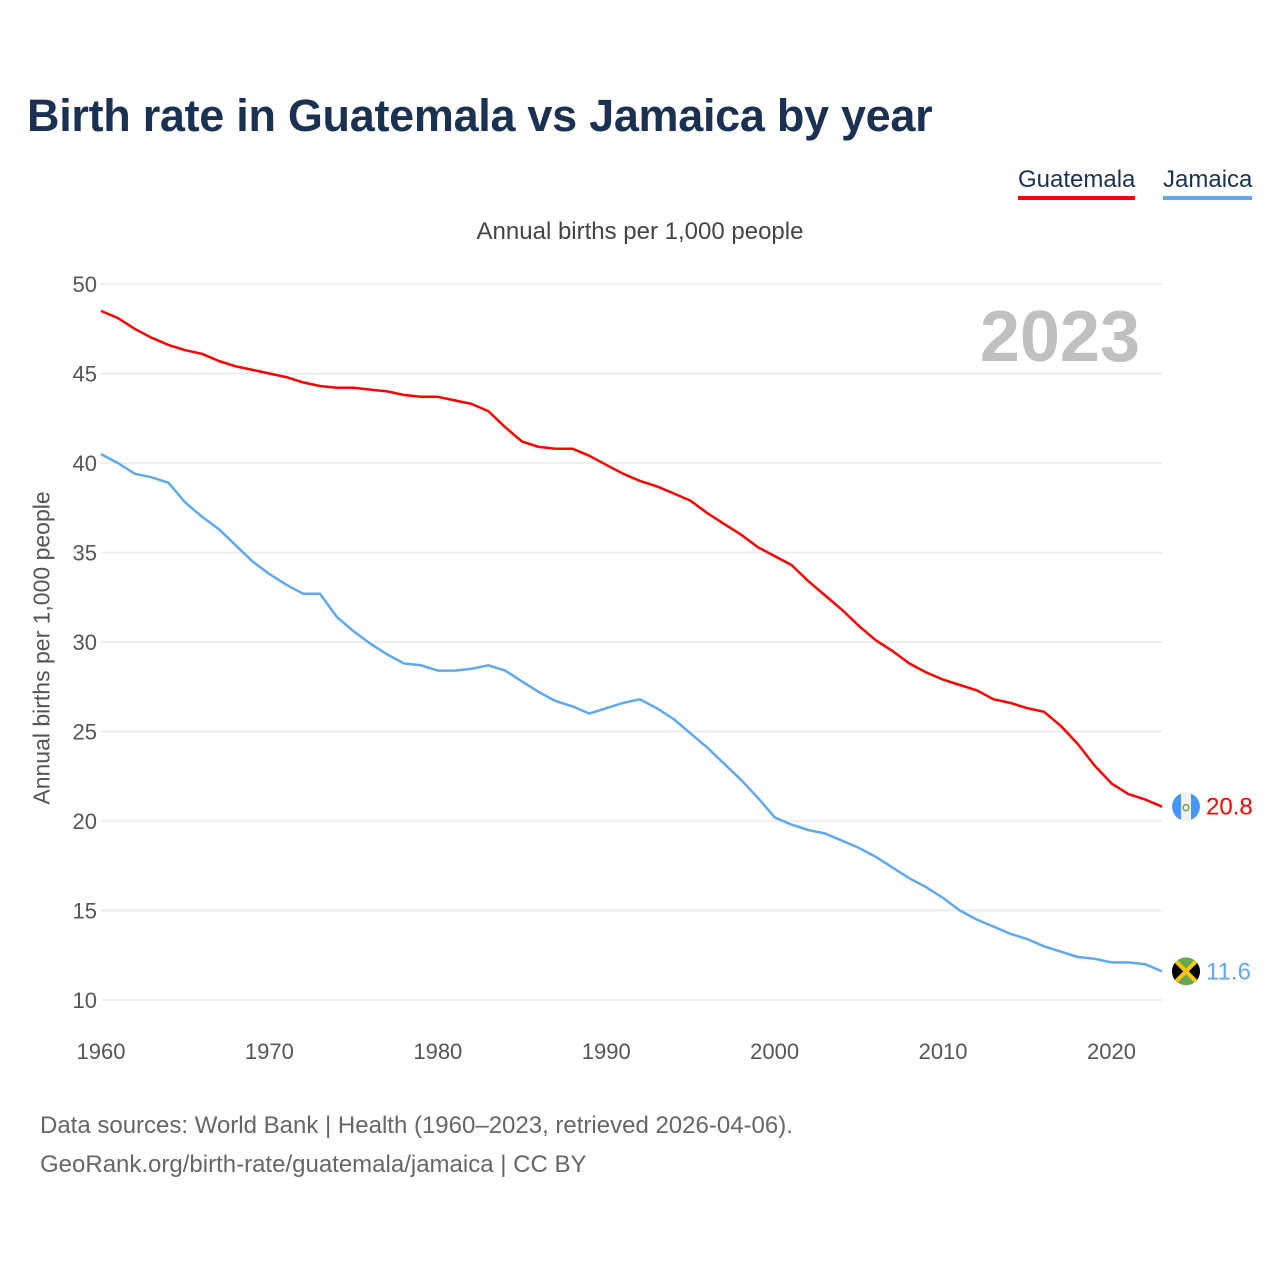  Describe the element at coordinates (1186, 971) in the screenshot. I see `jamaica-flag-icon` at that location.